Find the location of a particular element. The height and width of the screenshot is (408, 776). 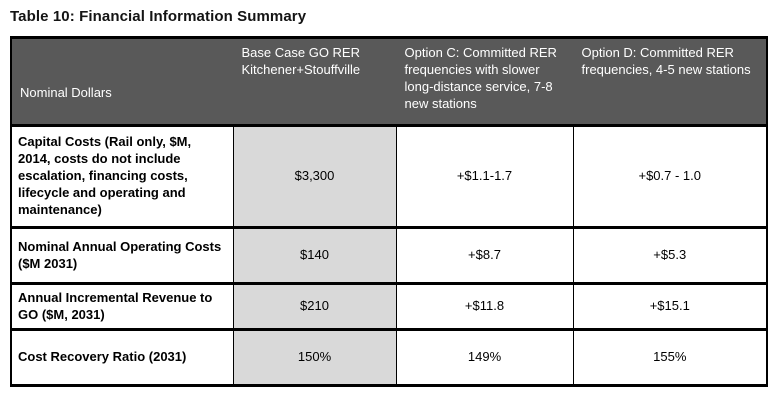

base-case-value: $210 is located at coordinates (314, 306).